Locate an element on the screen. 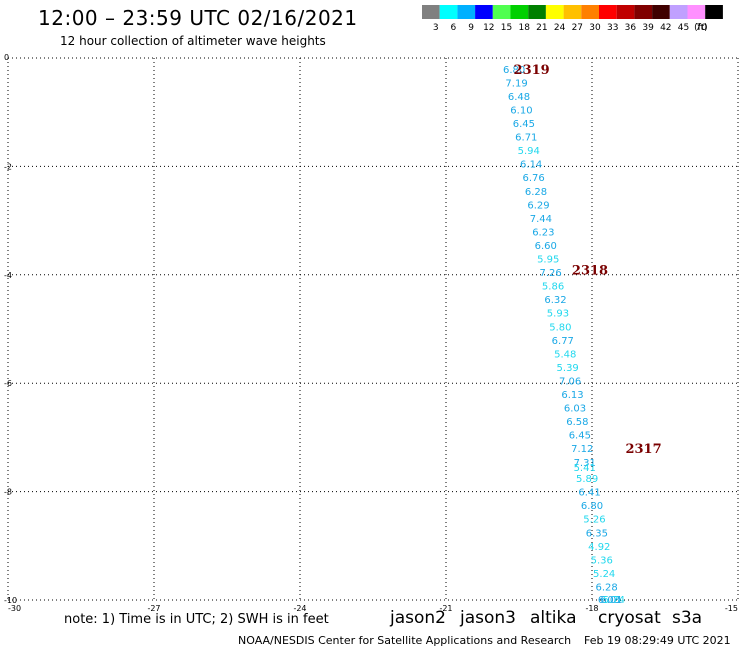 The width and height of the screenshot is (740, 650). swh-value: 5.94 is located at coordinates (529, 151).